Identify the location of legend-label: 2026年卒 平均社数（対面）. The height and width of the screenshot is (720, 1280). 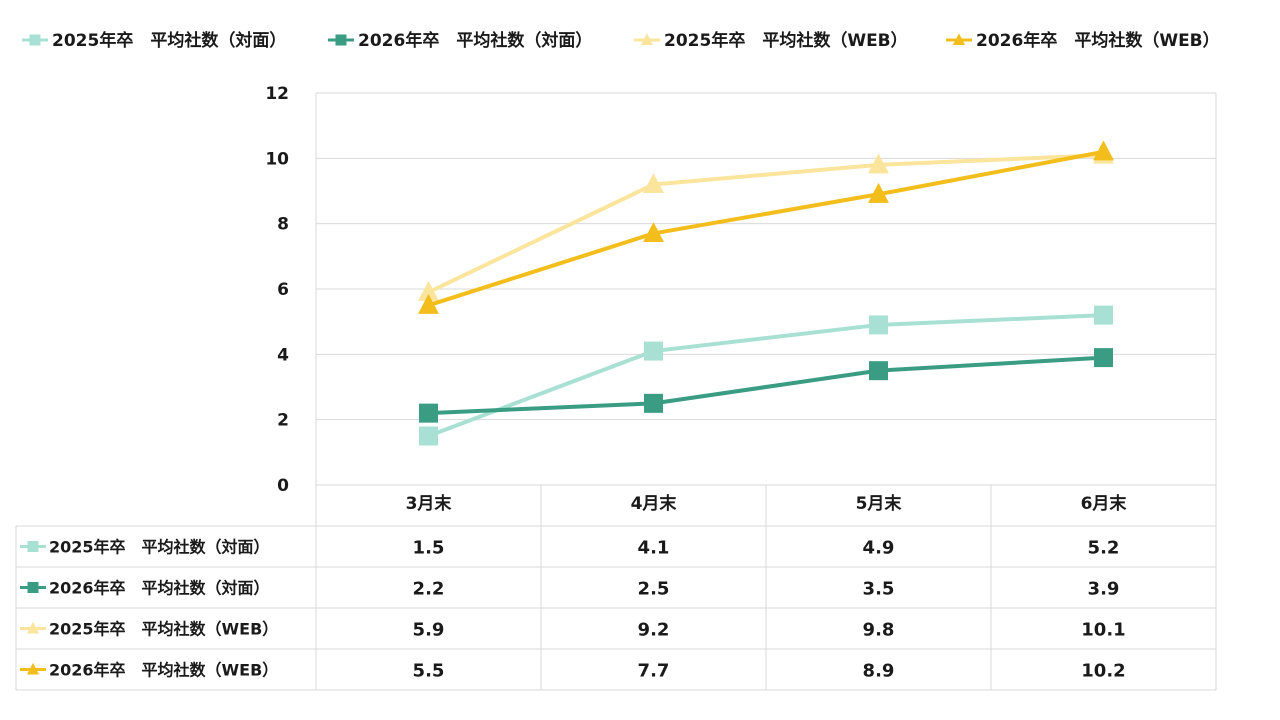
(475, 40).